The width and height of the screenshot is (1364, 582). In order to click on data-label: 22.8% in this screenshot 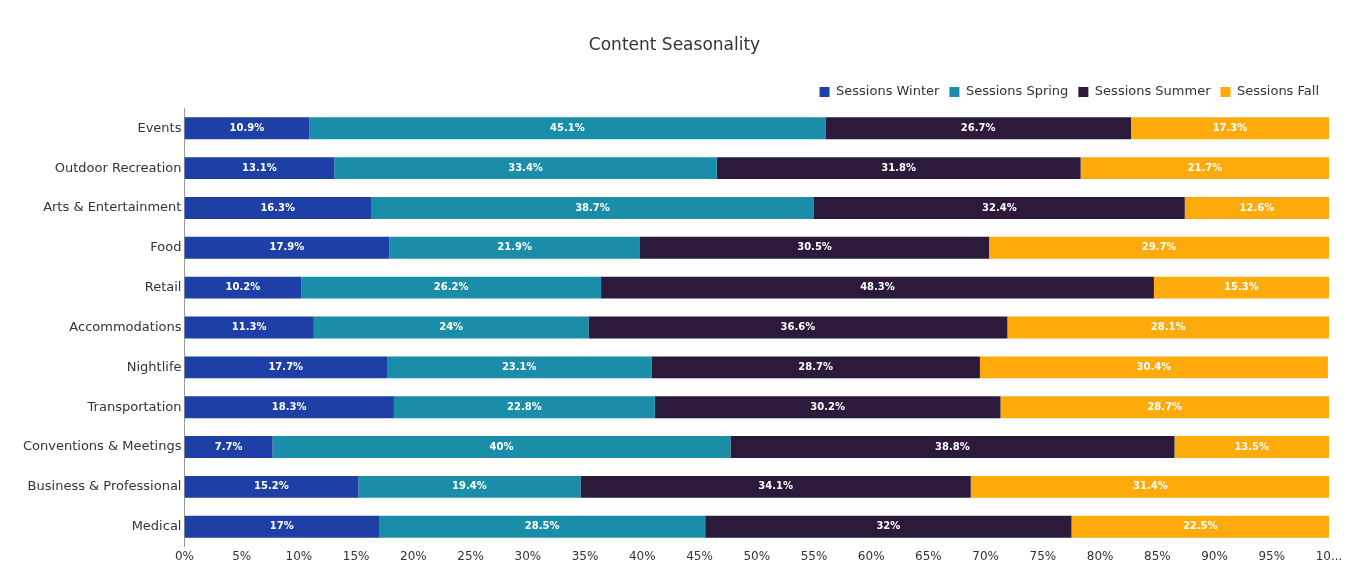, I will do `click(524, 406)`.